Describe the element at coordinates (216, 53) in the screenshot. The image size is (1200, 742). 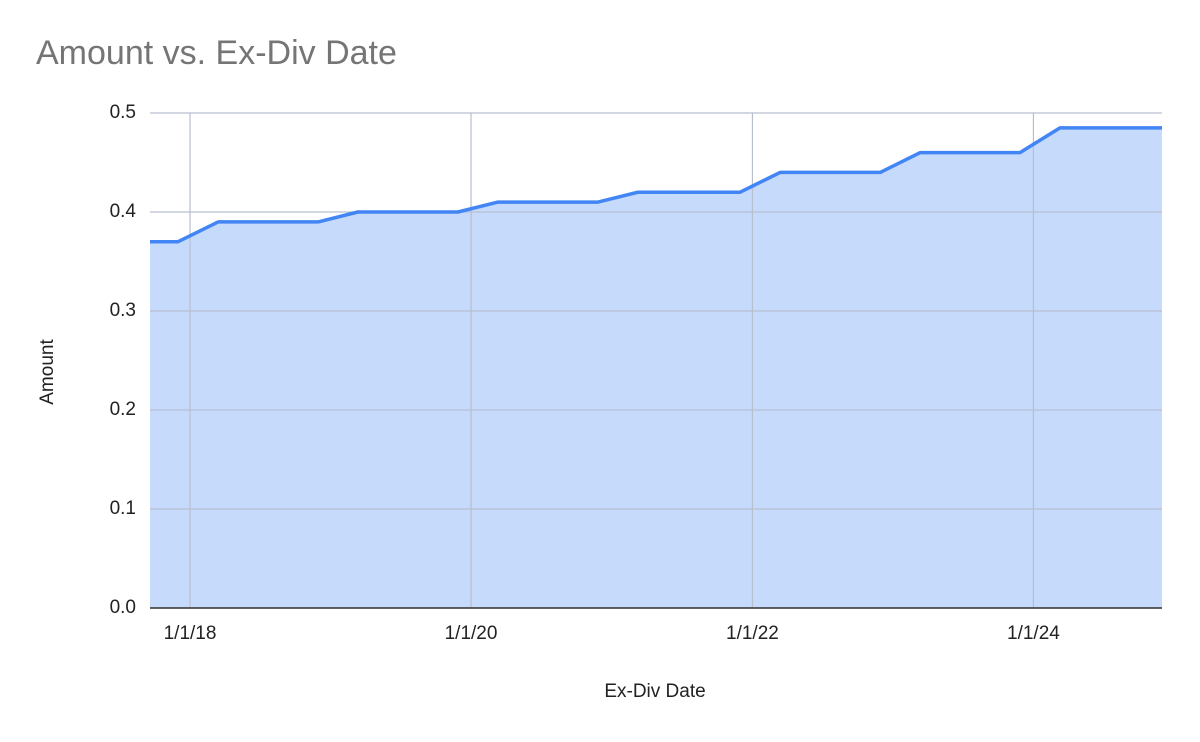
I see `chart-title: Amount vs. Ex-Div Date` at that location.